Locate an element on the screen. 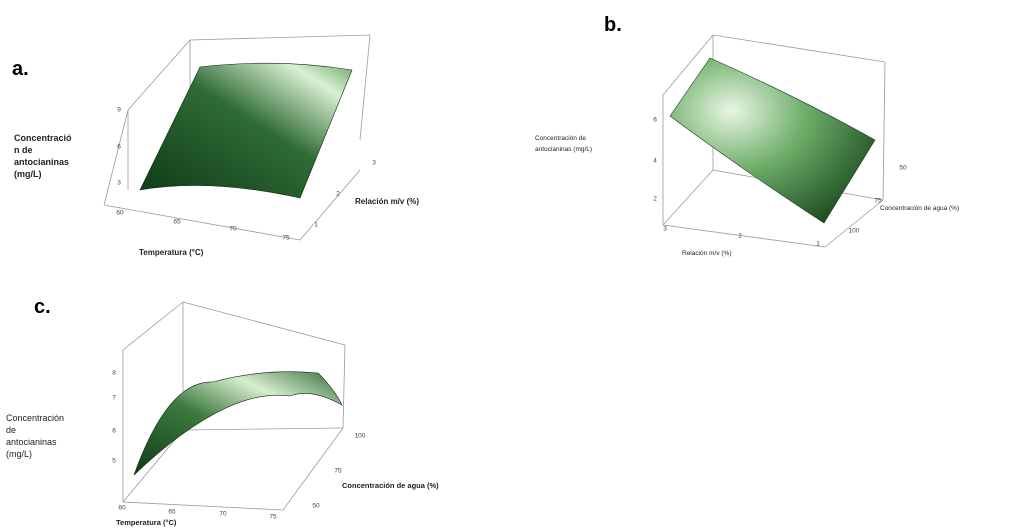 The image size is (1010, 529). panel-a-xtick: 65 is located at coordinates (177, 222).